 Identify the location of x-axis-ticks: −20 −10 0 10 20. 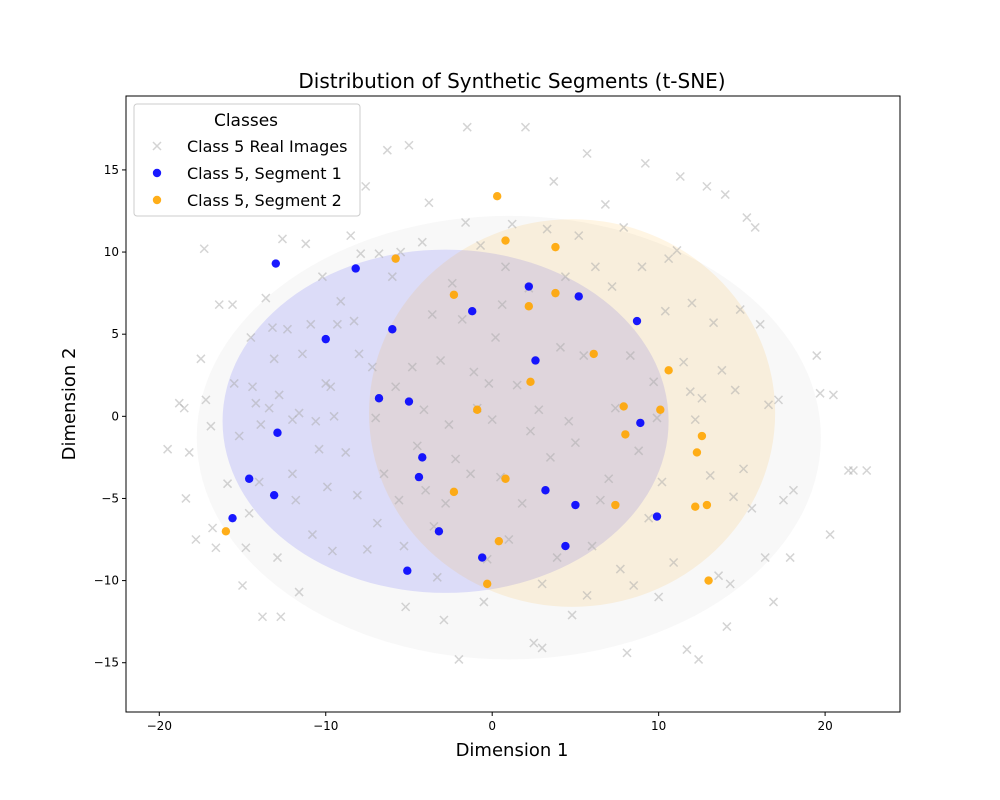
(490, 722).